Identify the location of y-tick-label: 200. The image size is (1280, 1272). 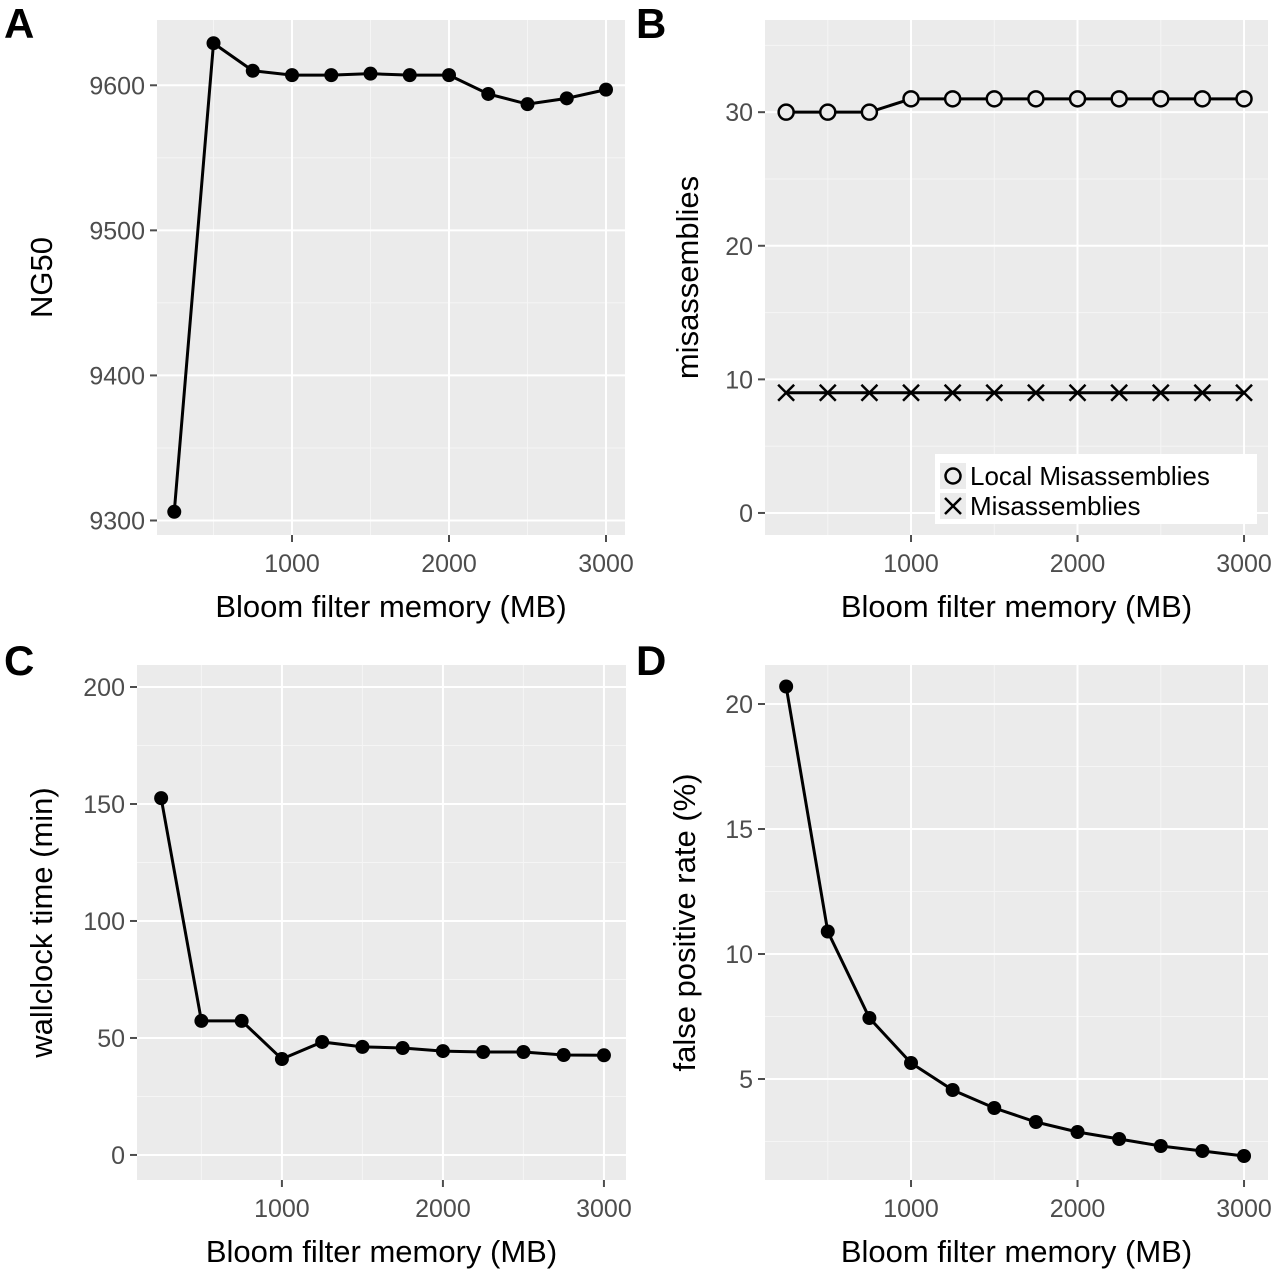
(104, 688).